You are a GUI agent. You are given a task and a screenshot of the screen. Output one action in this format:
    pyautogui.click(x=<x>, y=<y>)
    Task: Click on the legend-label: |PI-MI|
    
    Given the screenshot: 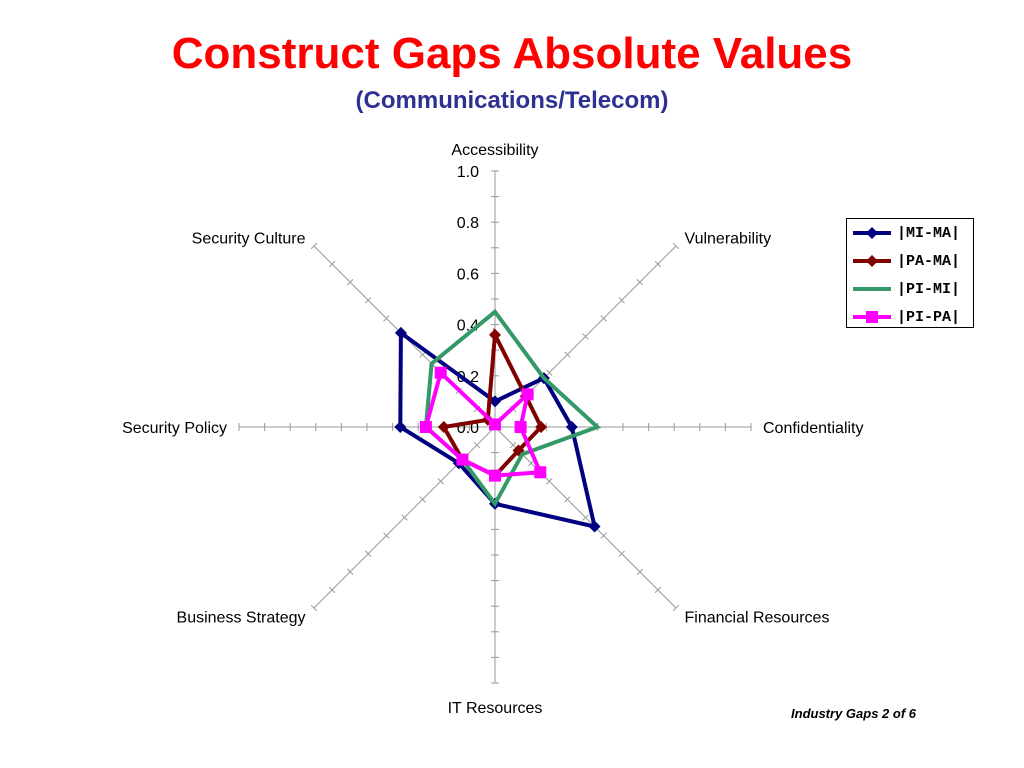 What is the action you would take?
    pyautogui.click(x=929, y=289)
    